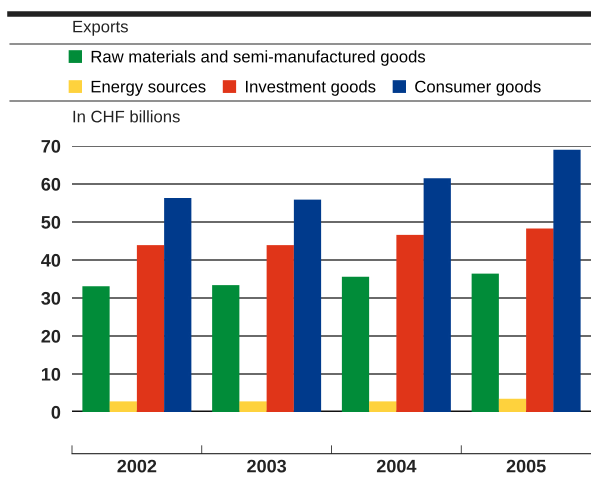 This screenshot has width=591, height=484. What do you see at coordinates (259, 58) in the screenshot?
I see `legend-label: Raw materials and semi-manufactured goods` at bounding box center [259, 58].